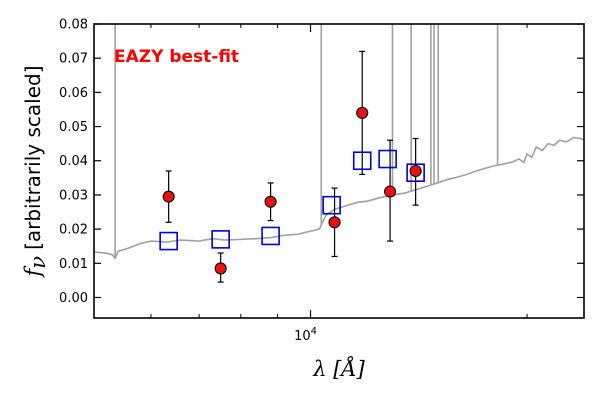 The image size is (600, 400). What do you see at coordinates (73, 93) in the screenshot?
I see `y-tick-label: 0.06` at bounding box center [73, 93].